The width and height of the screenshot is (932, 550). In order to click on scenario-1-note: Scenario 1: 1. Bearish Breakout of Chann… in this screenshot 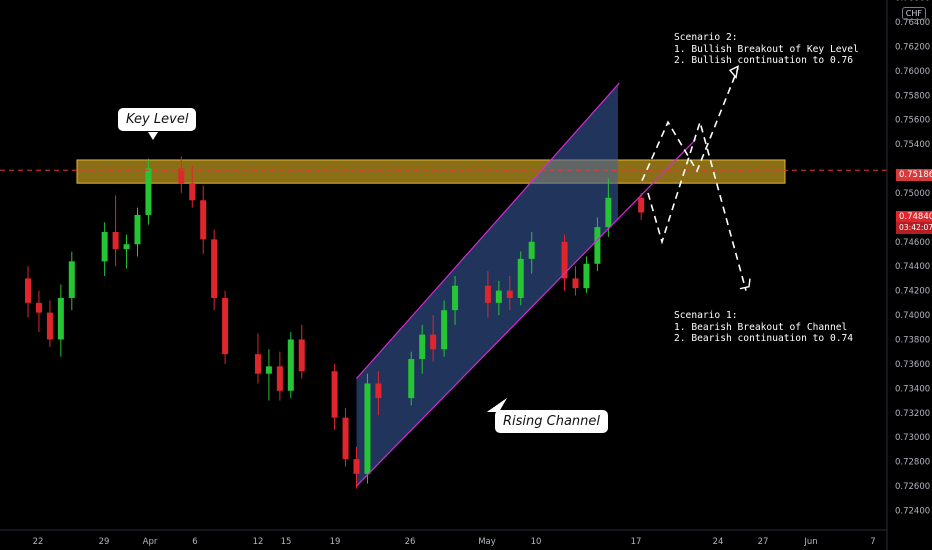, I will do `click(764, 327)`.